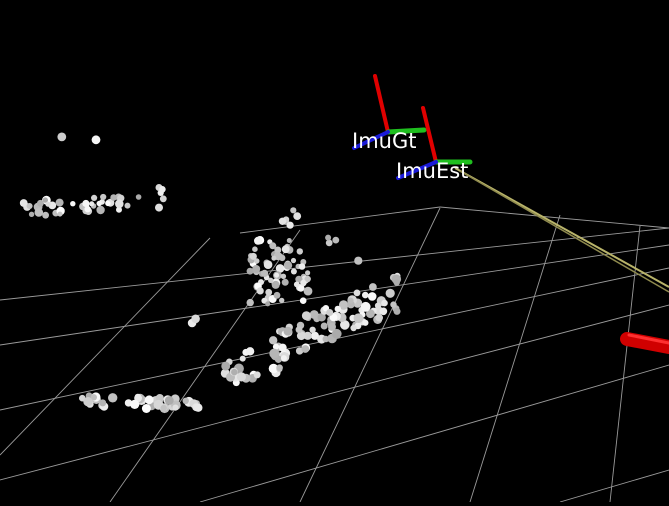  I want to click on trajectory-path, so click(561, 230).